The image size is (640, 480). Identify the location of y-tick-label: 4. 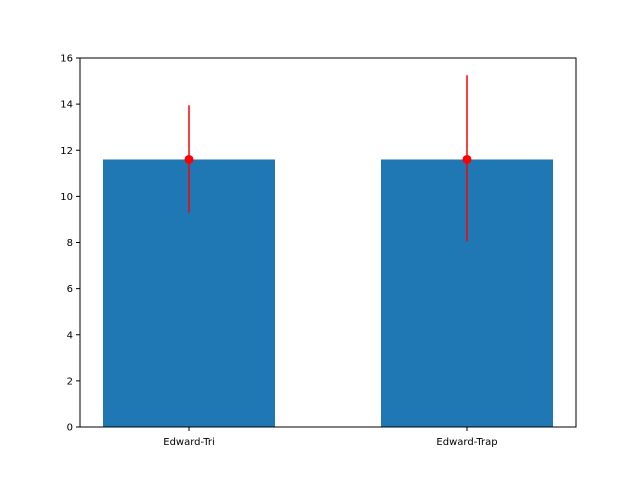
(70, 335).